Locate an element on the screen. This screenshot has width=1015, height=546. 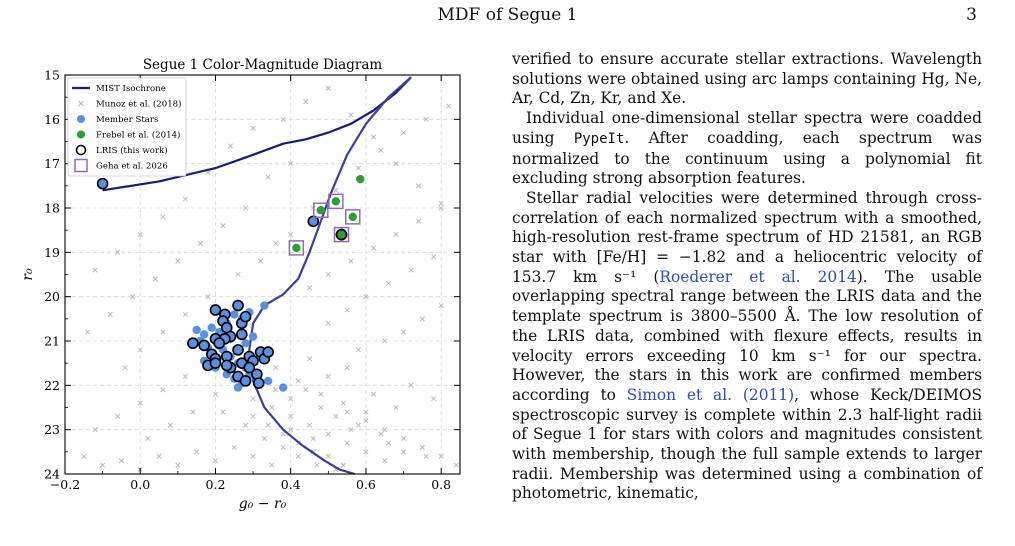
running-title: MDF of Segue 1 is located at coordinates (507, 15).